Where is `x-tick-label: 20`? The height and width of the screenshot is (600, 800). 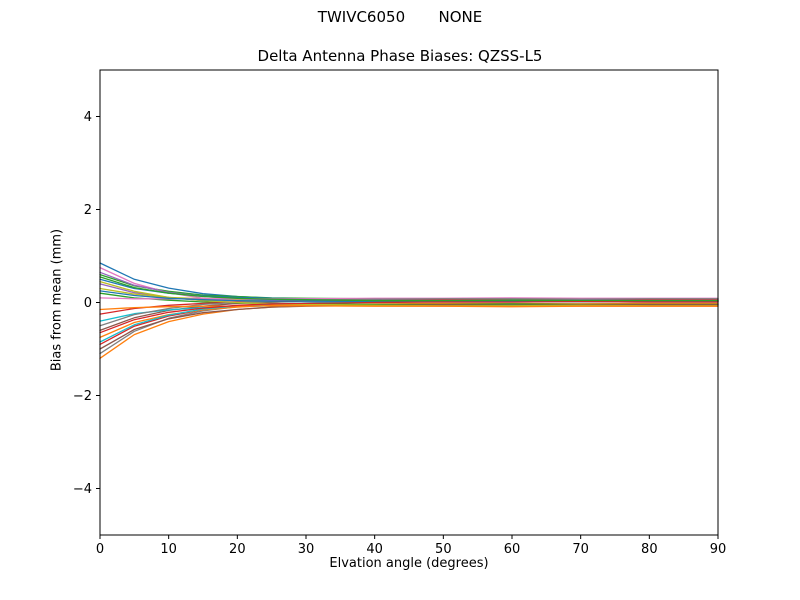 x-tick-label: 20 is located at coordinates (237, 549).